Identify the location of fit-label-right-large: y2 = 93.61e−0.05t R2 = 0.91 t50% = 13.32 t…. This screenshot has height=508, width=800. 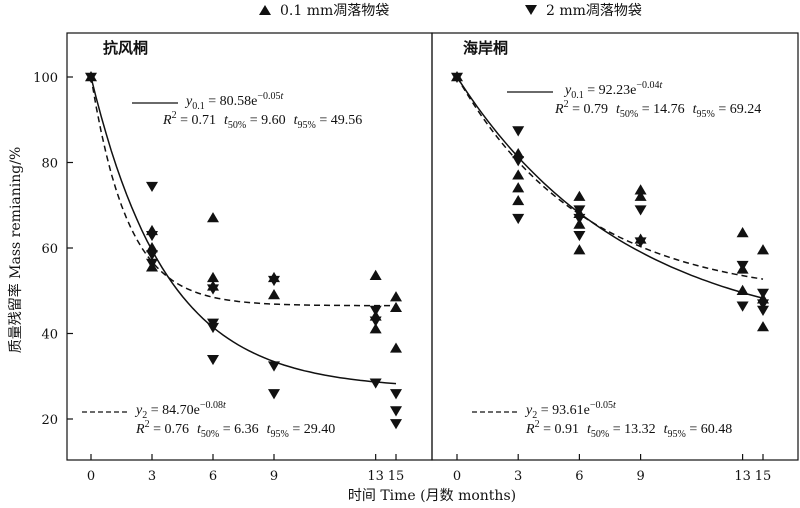
(602, 420).